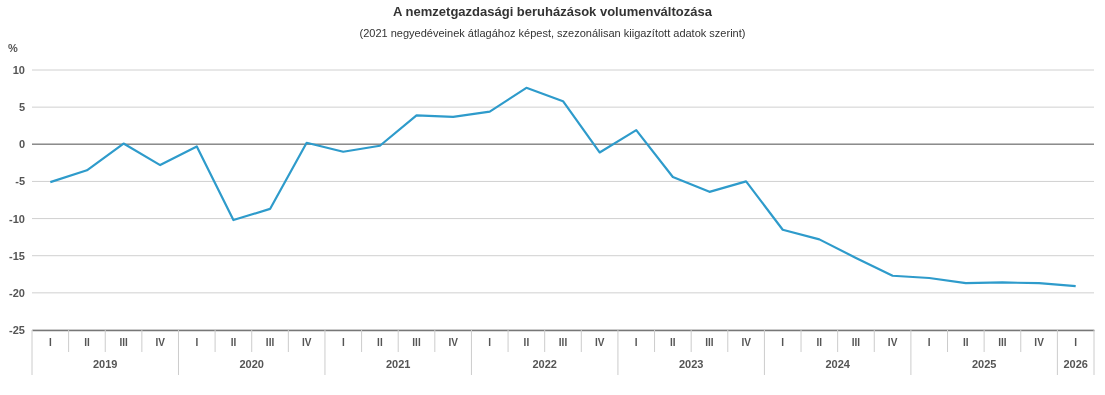 The height and width of the screenshot is (395, 1105). Describe the element at coordinates (838, 364) in the screenshot. I see `text: 2024` at that location.